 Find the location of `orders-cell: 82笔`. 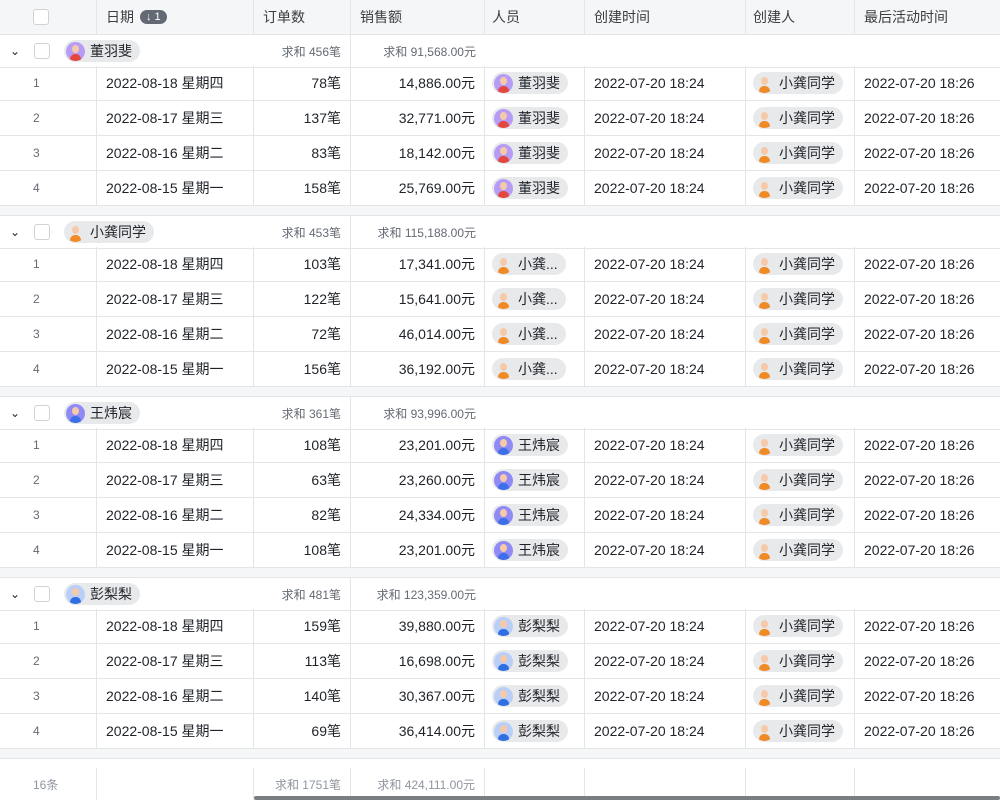

orders-cell: 82笔 is located at coordinates (302, 515).